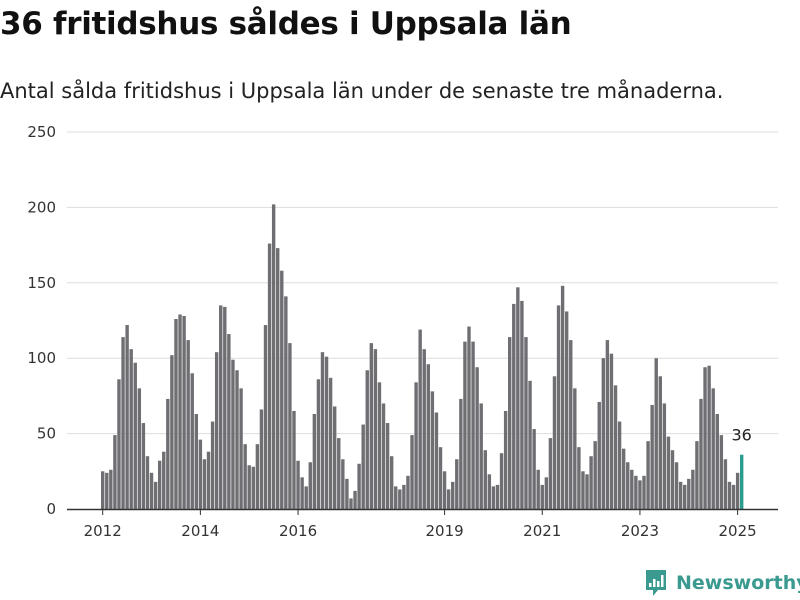 This screenshot has height=600, width=800. I want to click on y-tick-label: 150, so click(41, 283).